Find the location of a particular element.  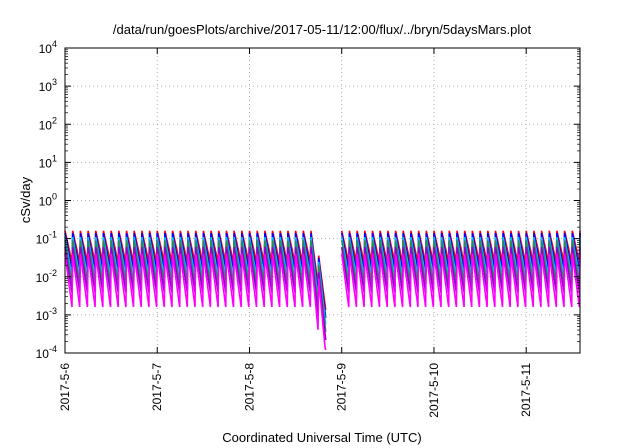

x-tick-label: 2017-5-7 is located at coordinates (157, 387).